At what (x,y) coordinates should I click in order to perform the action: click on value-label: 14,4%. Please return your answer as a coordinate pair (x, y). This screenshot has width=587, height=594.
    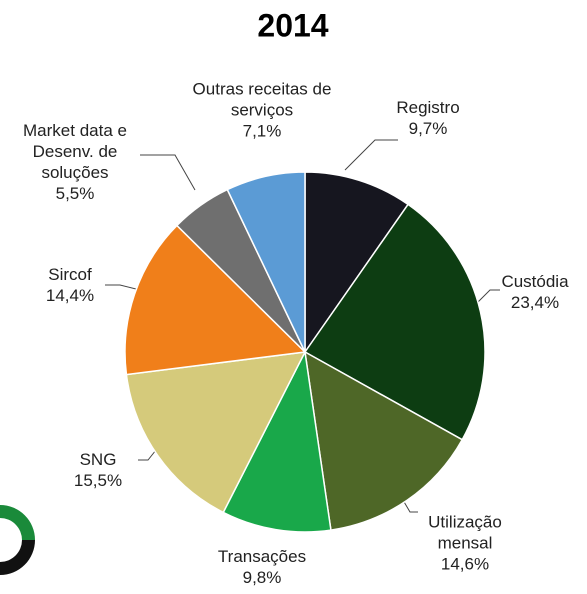
    Looking at the image, I should click on (70, 295).